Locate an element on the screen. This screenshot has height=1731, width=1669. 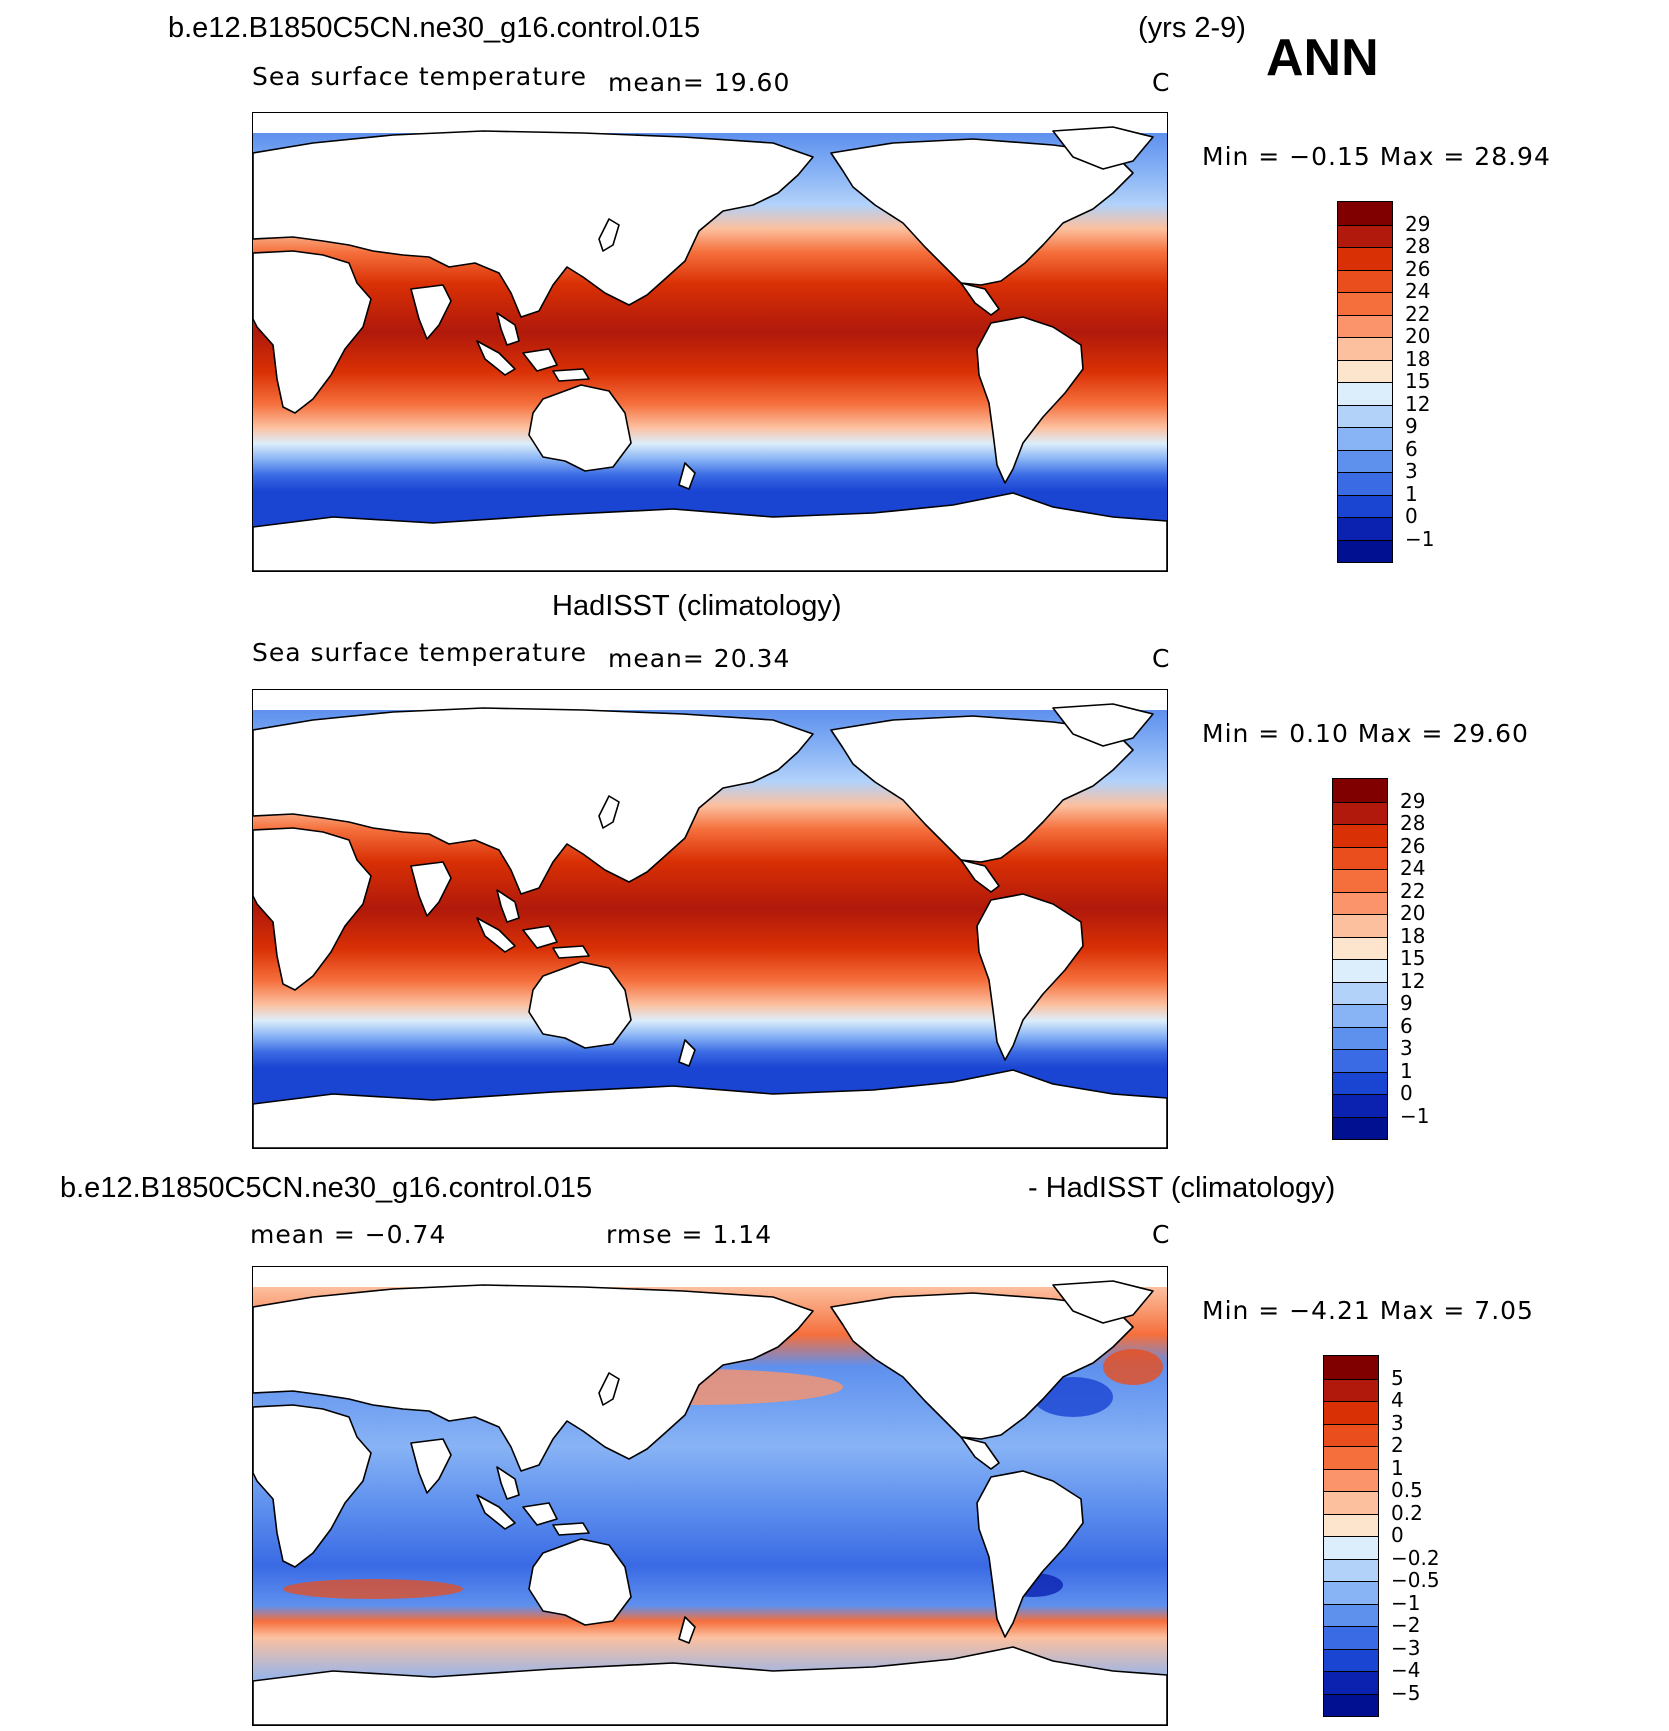
colorbar-tick-label: 2 is located at coordinates (1397, 1445).